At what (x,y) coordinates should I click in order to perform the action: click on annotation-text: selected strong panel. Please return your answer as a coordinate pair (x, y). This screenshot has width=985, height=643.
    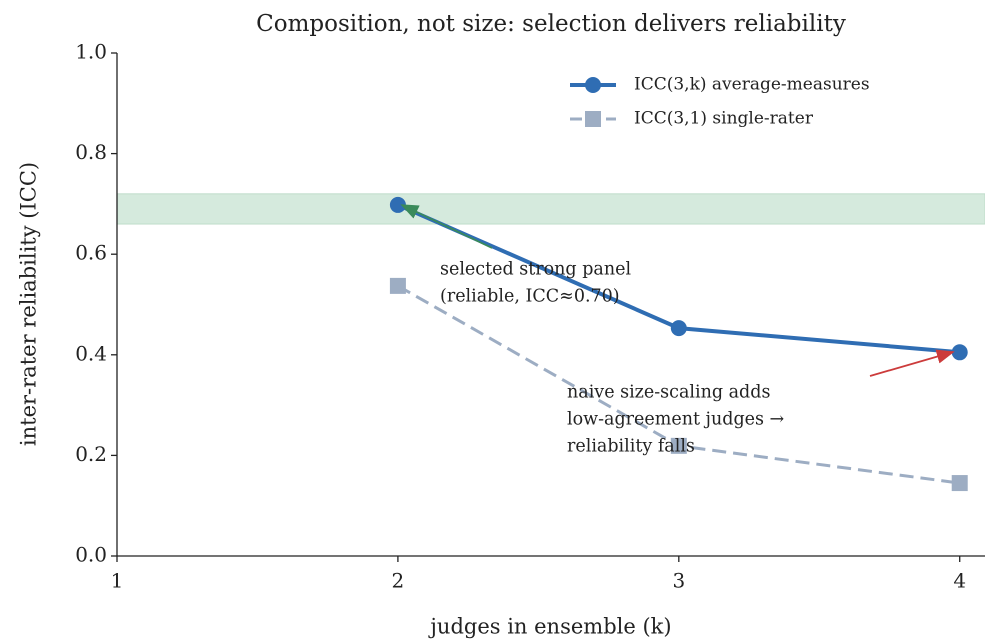
    Looking at the image, I should click on (535, 270).